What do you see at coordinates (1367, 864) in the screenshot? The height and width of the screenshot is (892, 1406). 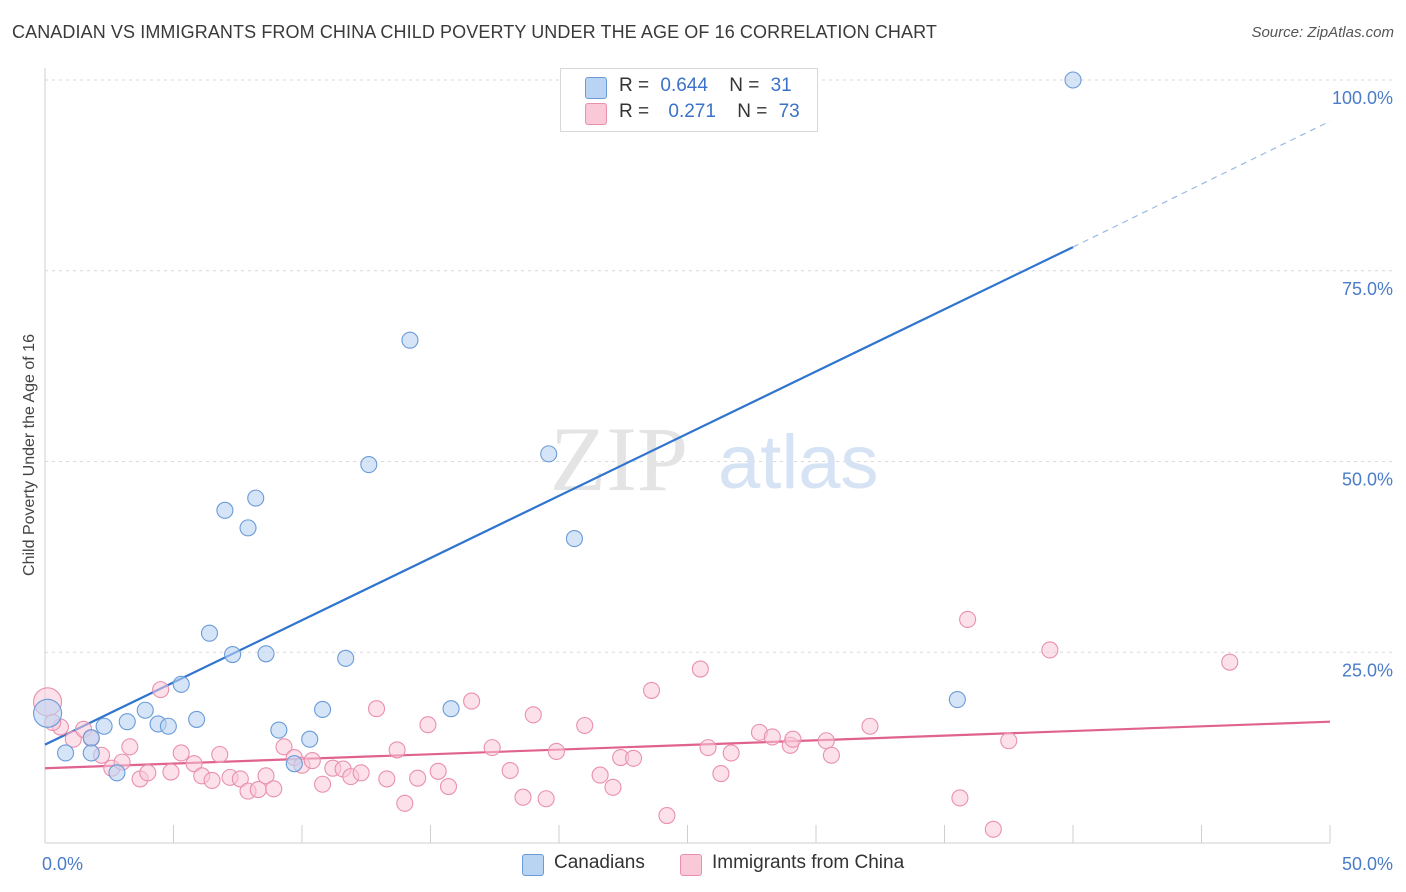 I see `x-tick-label: 50.0%` at bounding box center [1367, 864].